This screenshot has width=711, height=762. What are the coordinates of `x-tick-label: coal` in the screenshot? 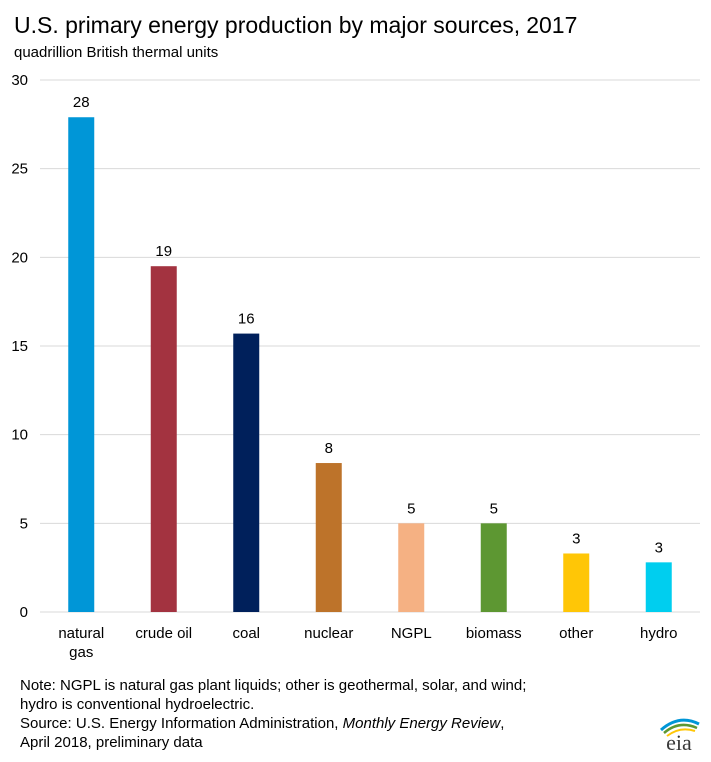 It's located at (246, 633).